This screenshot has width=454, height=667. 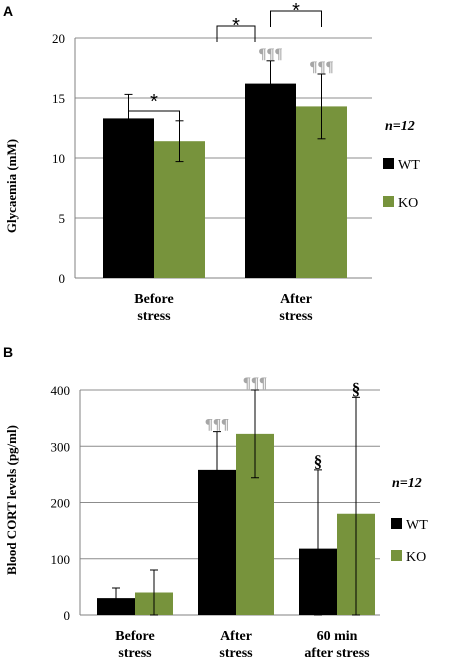 I want to click on panel-a-bar-ko, so click(x=179, y=209).